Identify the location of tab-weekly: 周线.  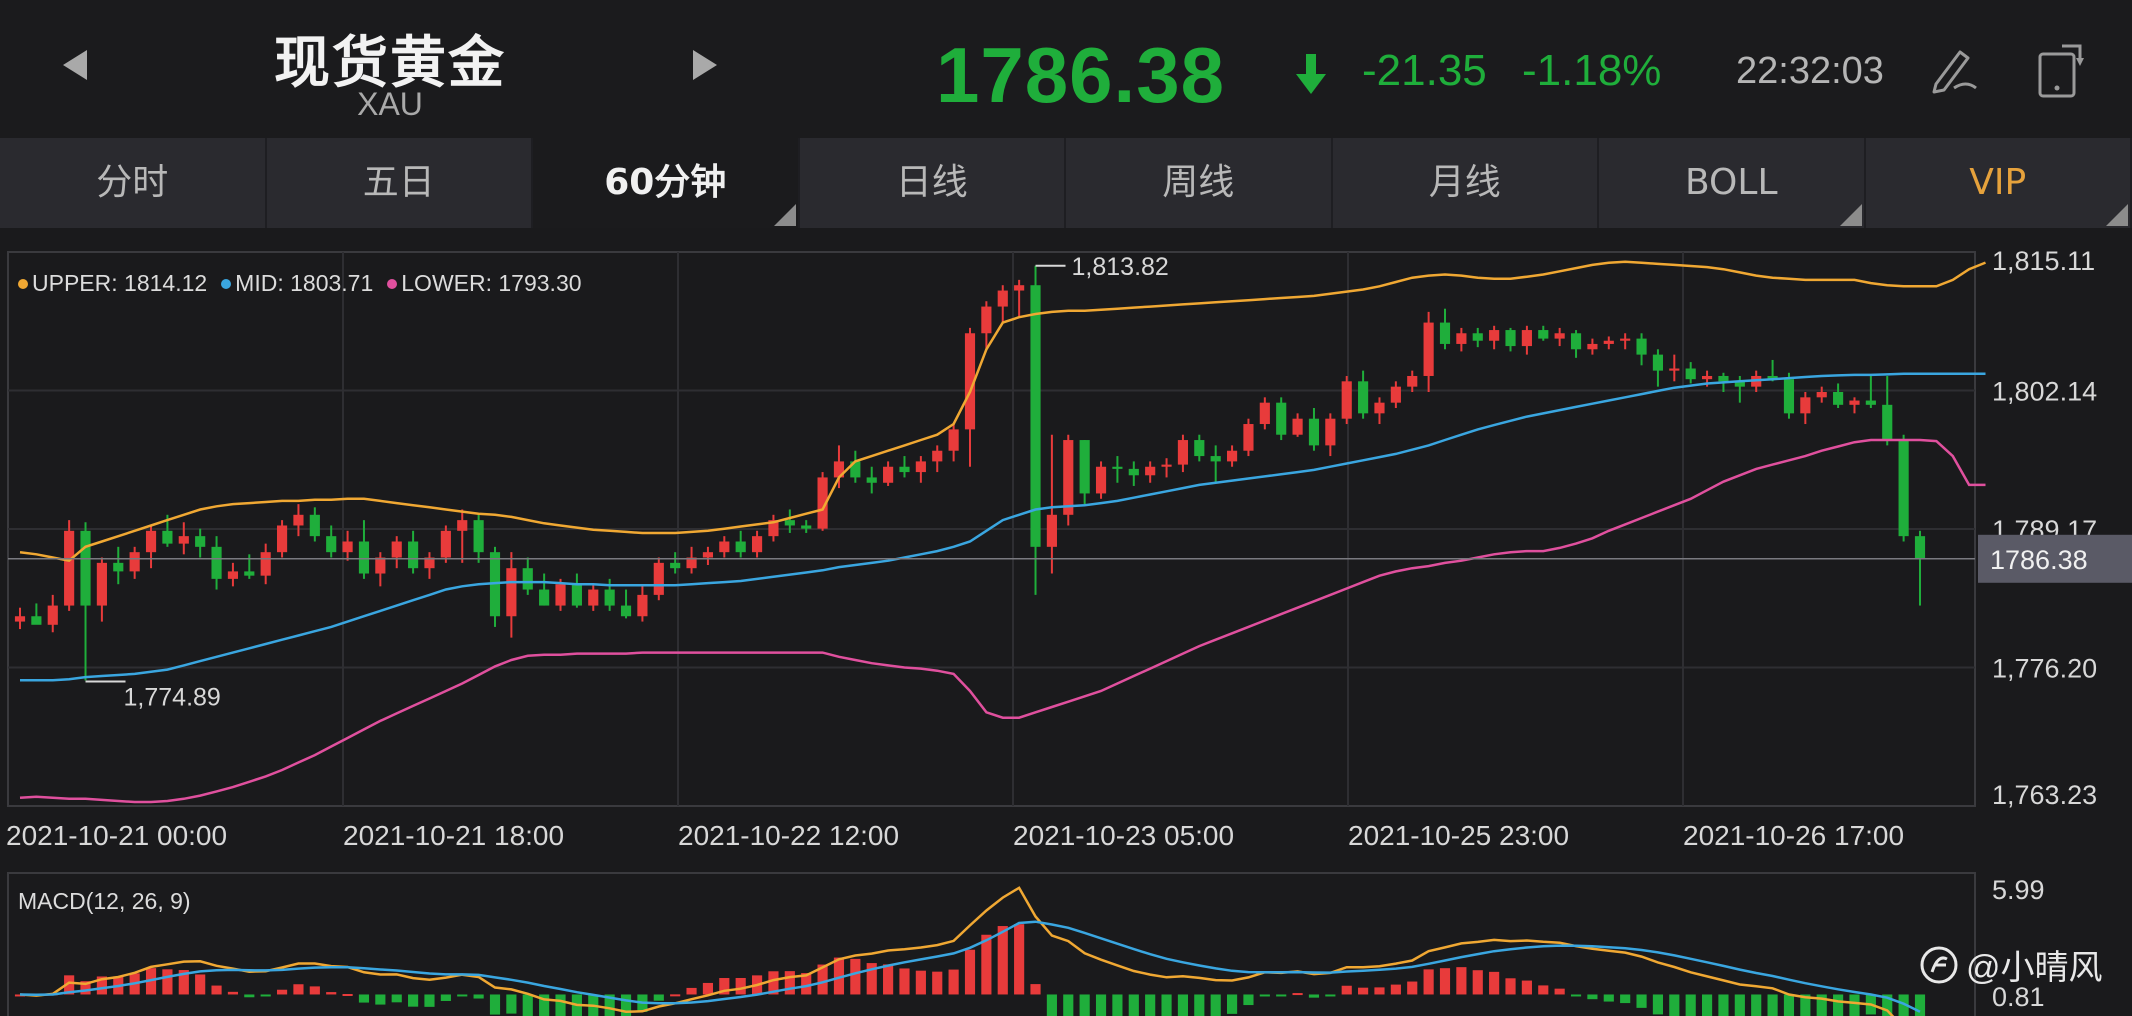
(1199, 183).